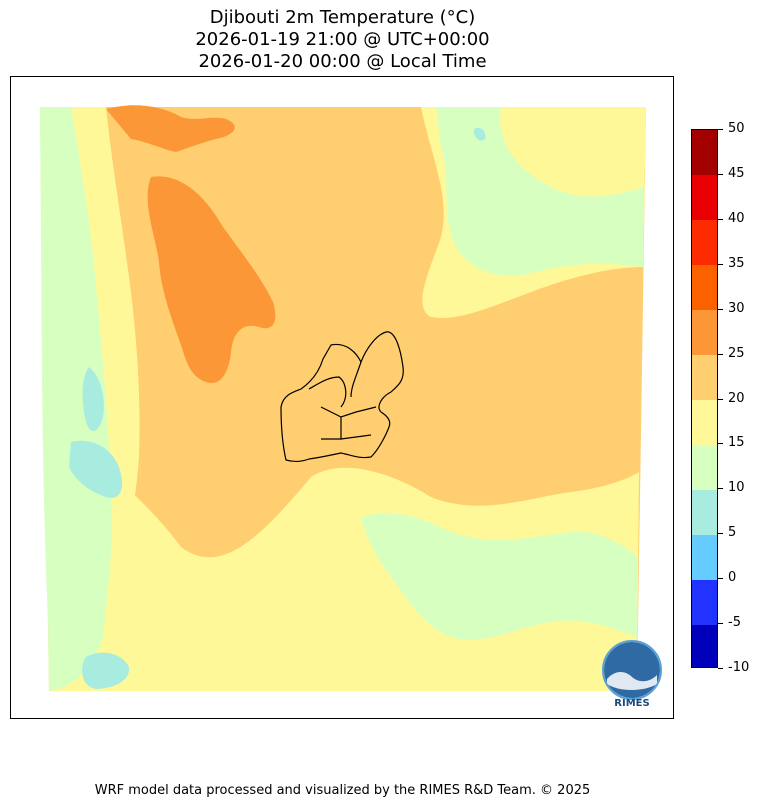 This screenshot has height=808, width=760. What do you see at coordinates (211, 279) in the screenshot?
I see `band-25-30-central-northwest` at bounding box center [211, 279].